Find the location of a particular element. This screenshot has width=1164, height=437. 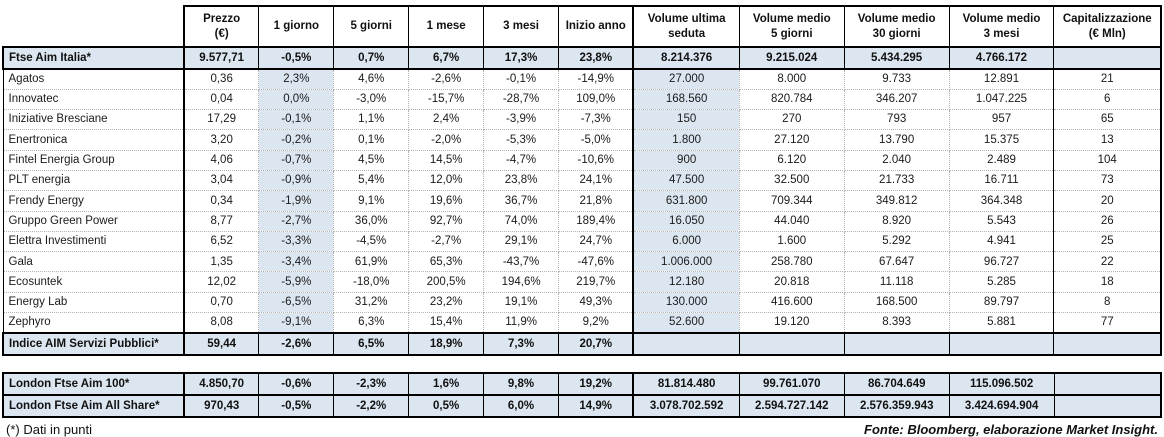

value-cell: 1.006.000 is located at coordinates (686, 262).